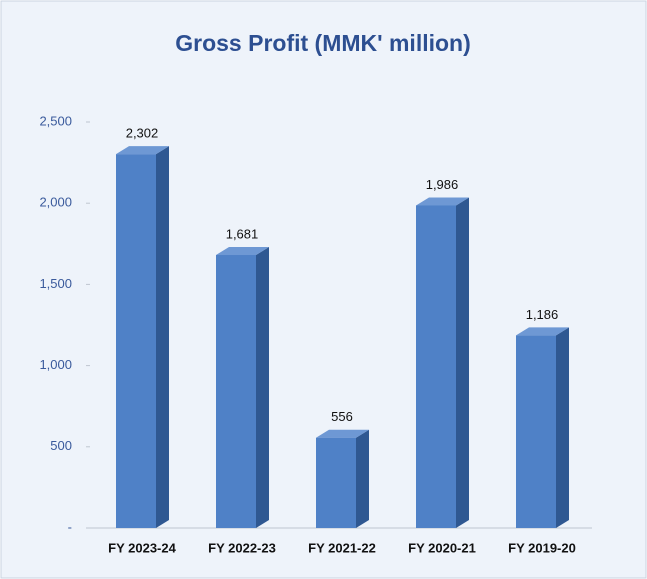 Image resolution: width=647 pixels, height=579 pixels. What do you see at coordinates (342, 416) in the screenshot?
I see `value-label: 556` at bounding box center [342, 416].